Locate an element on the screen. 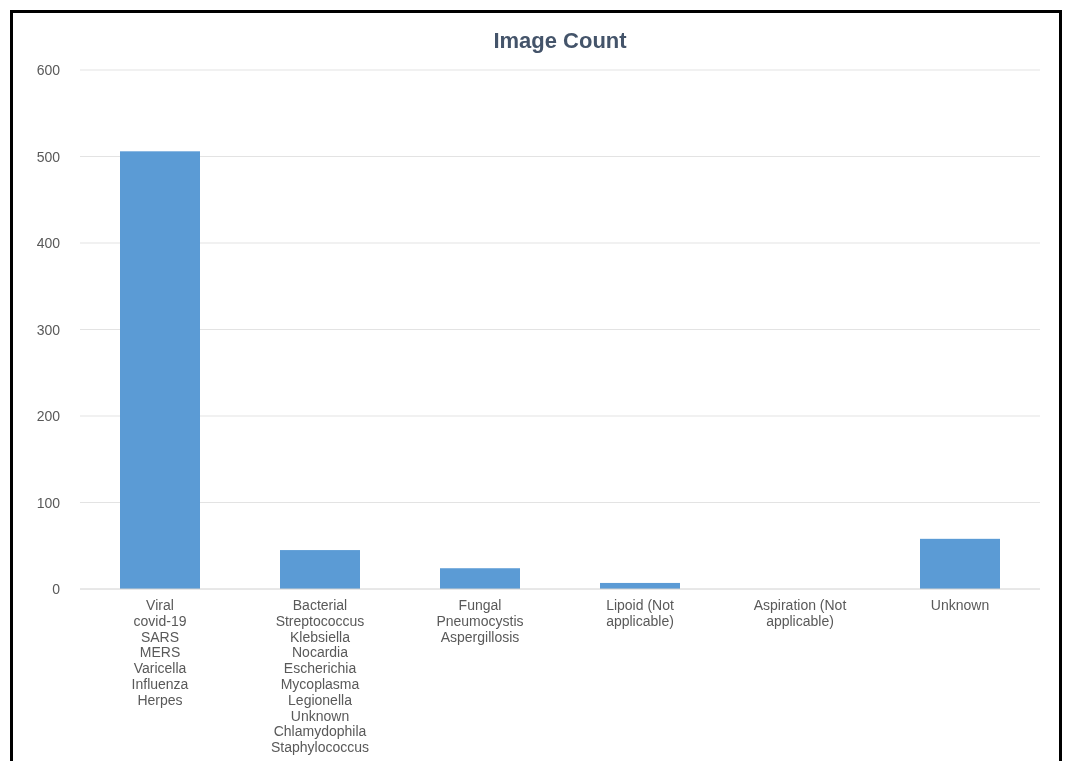  y-tick-label: 100 is located at coordinates (48, 502).